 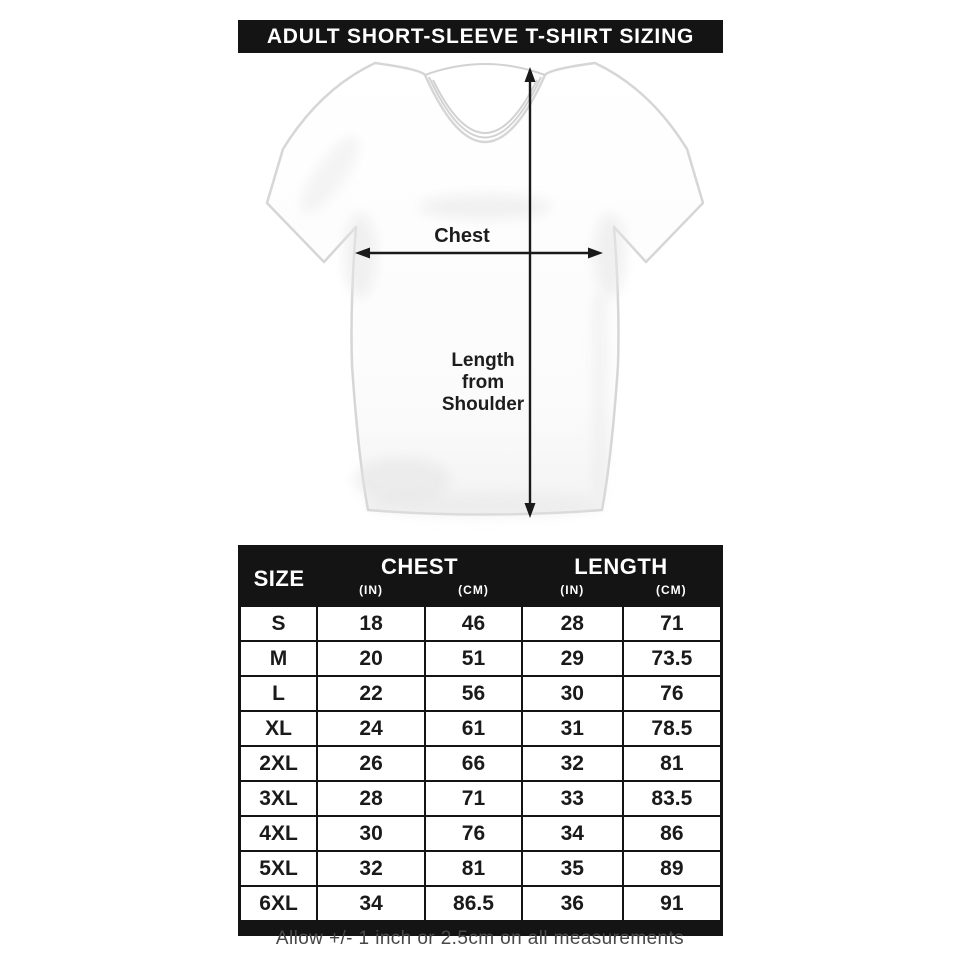 What do you see at coordinates (278, 623) in the screenshot?
I see `size-cell: S` at bounding box center [278, 623].